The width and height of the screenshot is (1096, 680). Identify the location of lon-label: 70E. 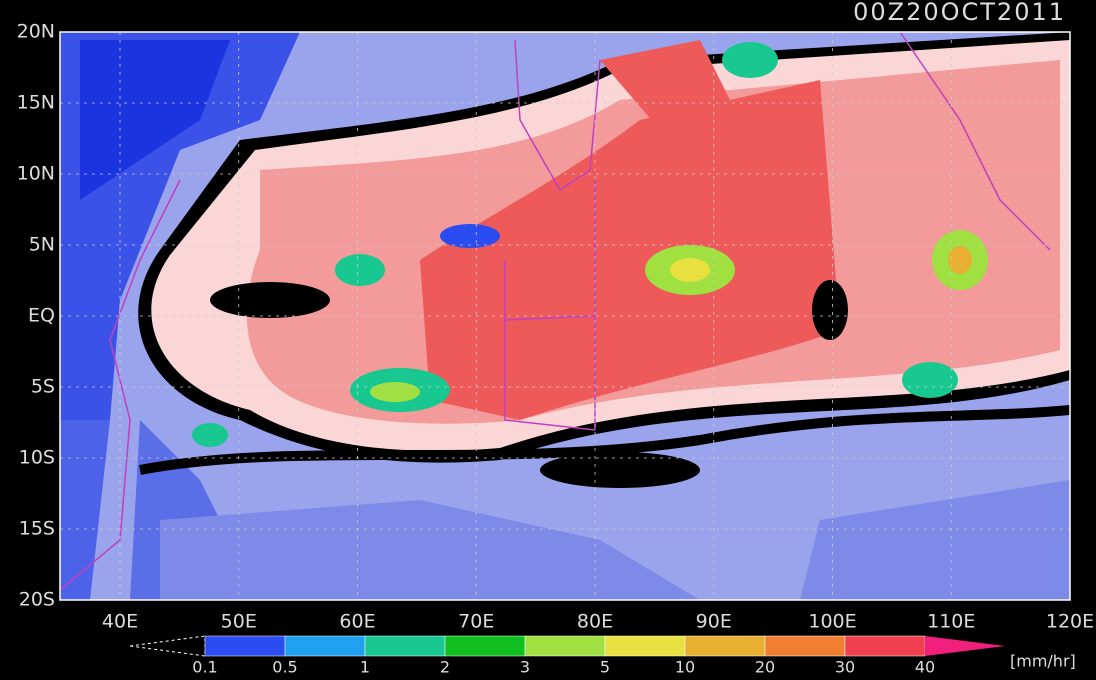
(476, 622).